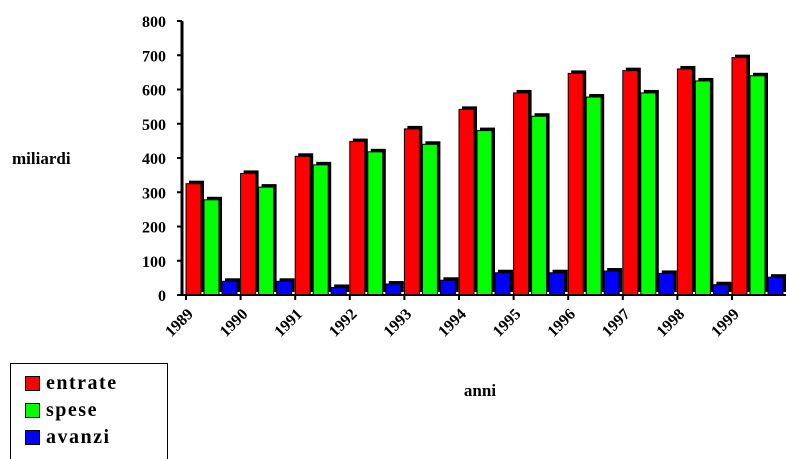  Describe the element at coordinates (740, 175) in the screenshot. I see `bar-entrate-1999` at that location.